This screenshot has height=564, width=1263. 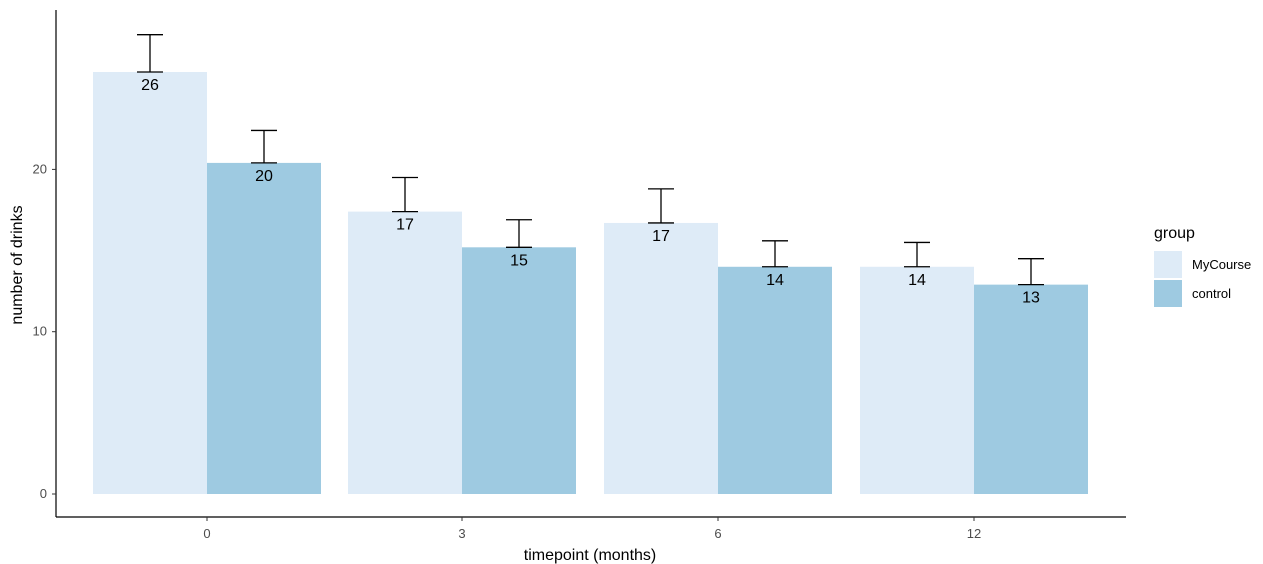 I want to click on legend-label-MyCourse: MyCourse, so click(x=1221, y=264).